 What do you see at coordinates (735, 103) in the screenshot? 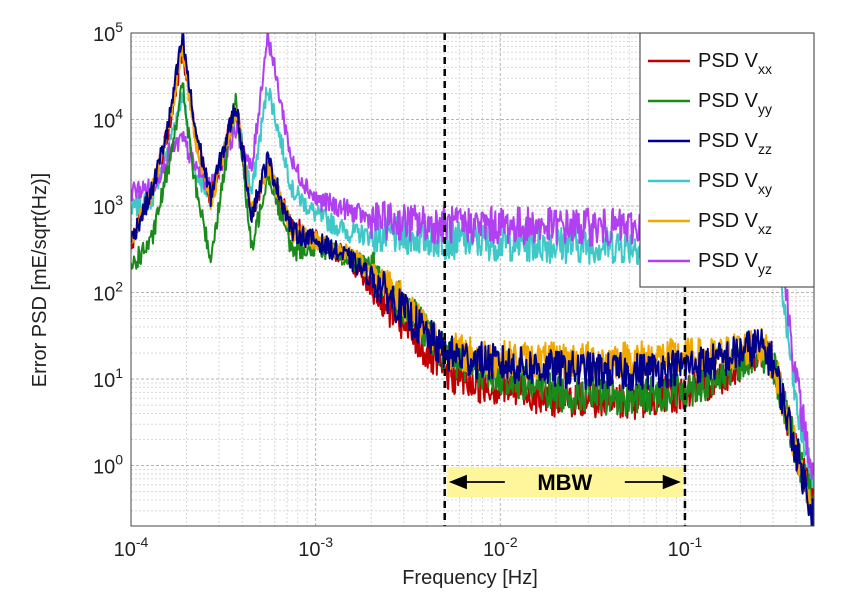
I see `legend-label-yy: PSD Vyy` at bounding box center [735, 103].